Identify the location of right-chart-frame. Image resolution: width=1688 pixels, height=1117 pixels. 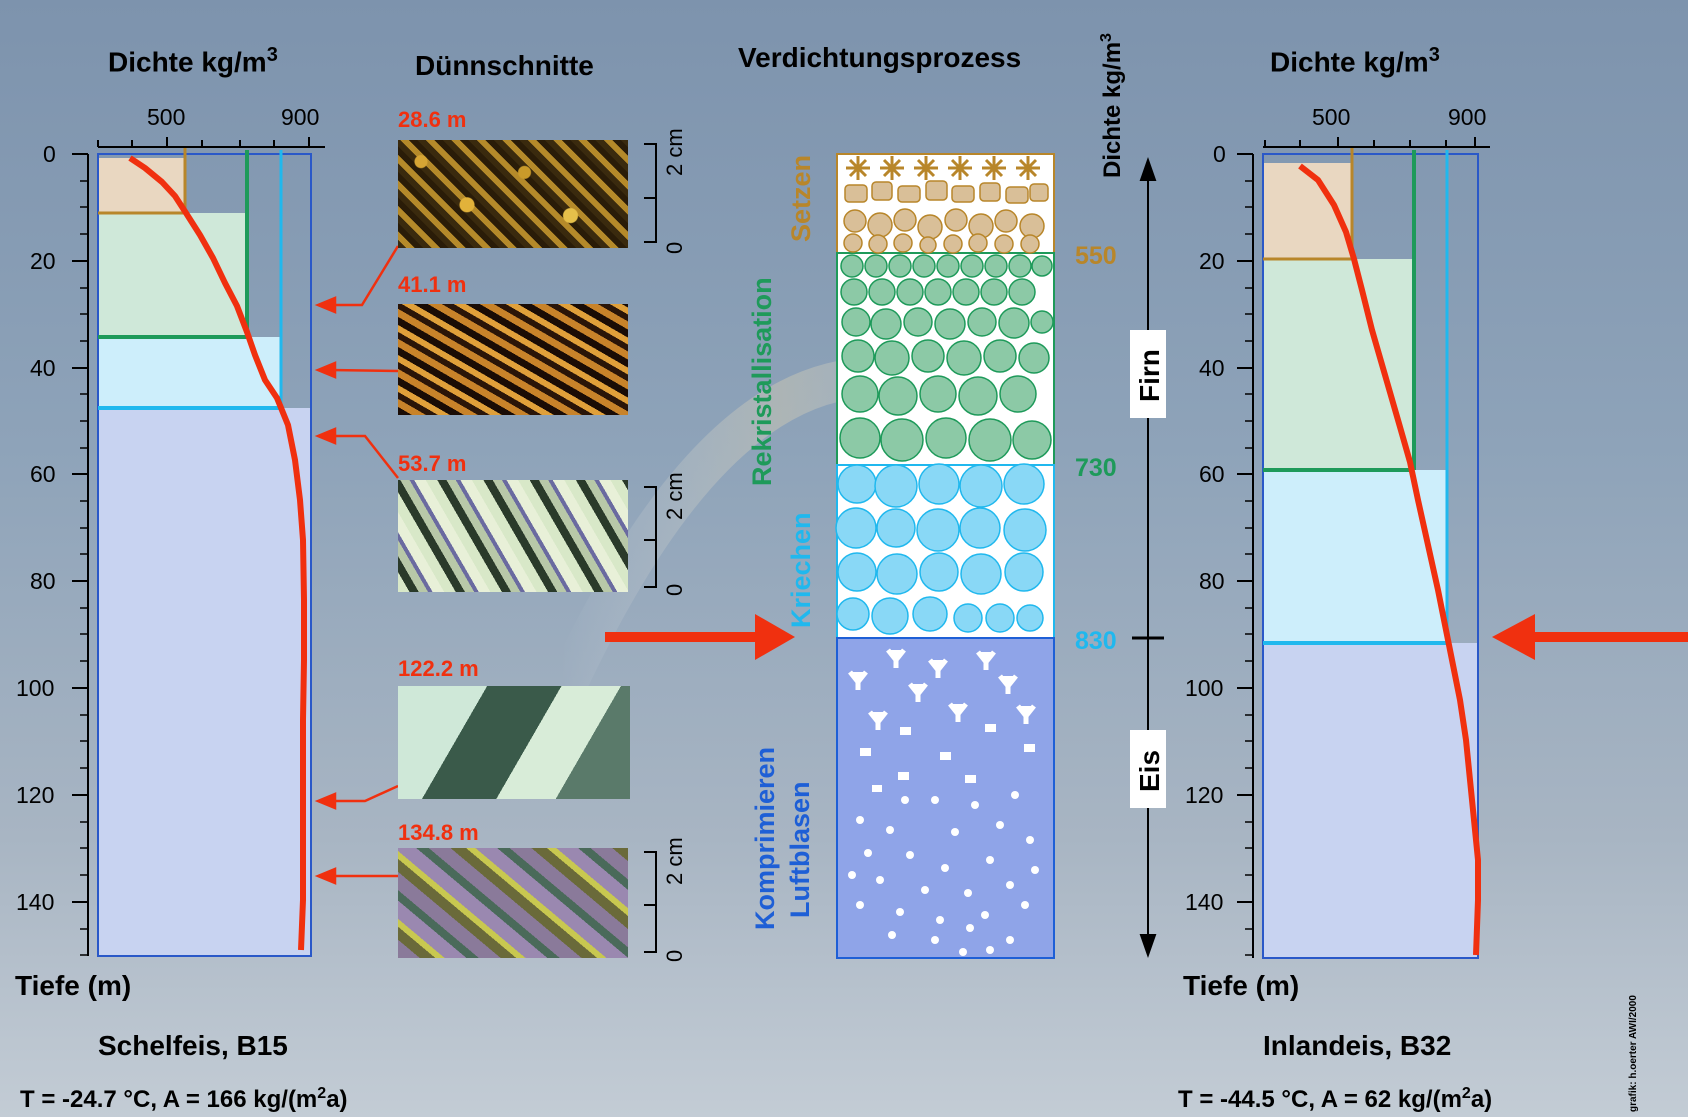
(1370, 556).